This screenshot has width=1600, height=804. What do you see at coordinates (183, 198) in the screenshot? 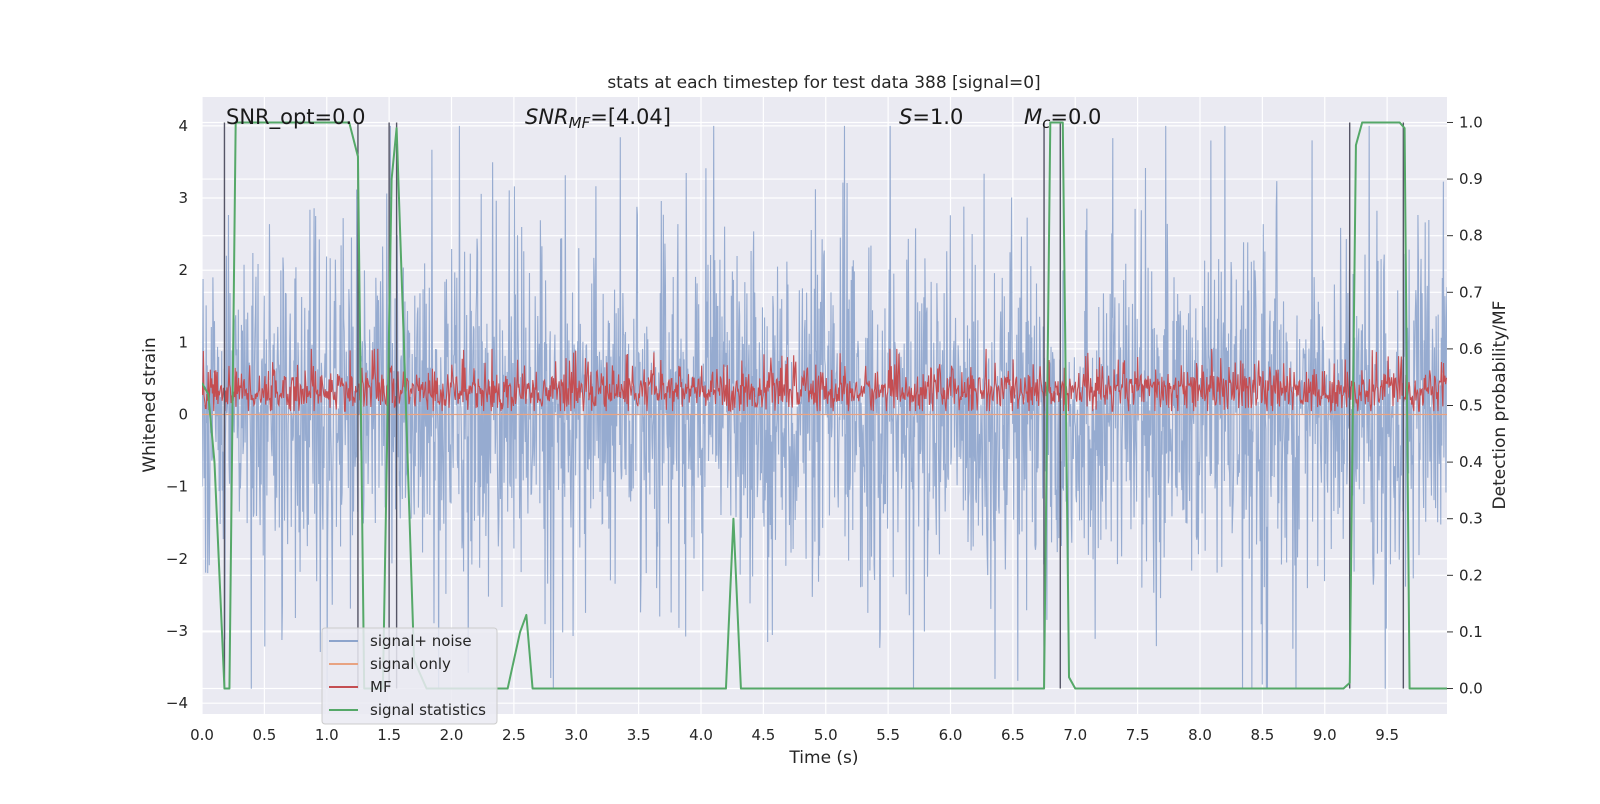
I see `y-tick-label: 3` at bounding box center [183, 198].